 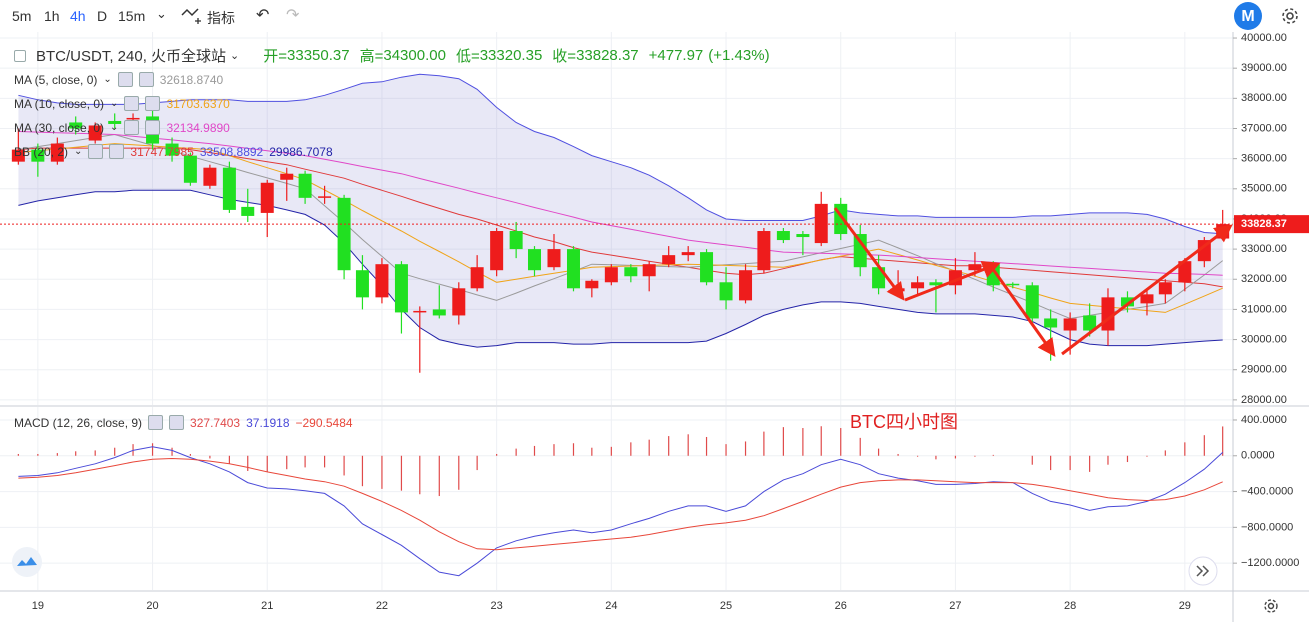 What do you see at coordinates (268, 422) in the screenshot?
I see `legend-value: 37.1918` at bounding box center [268, 422].